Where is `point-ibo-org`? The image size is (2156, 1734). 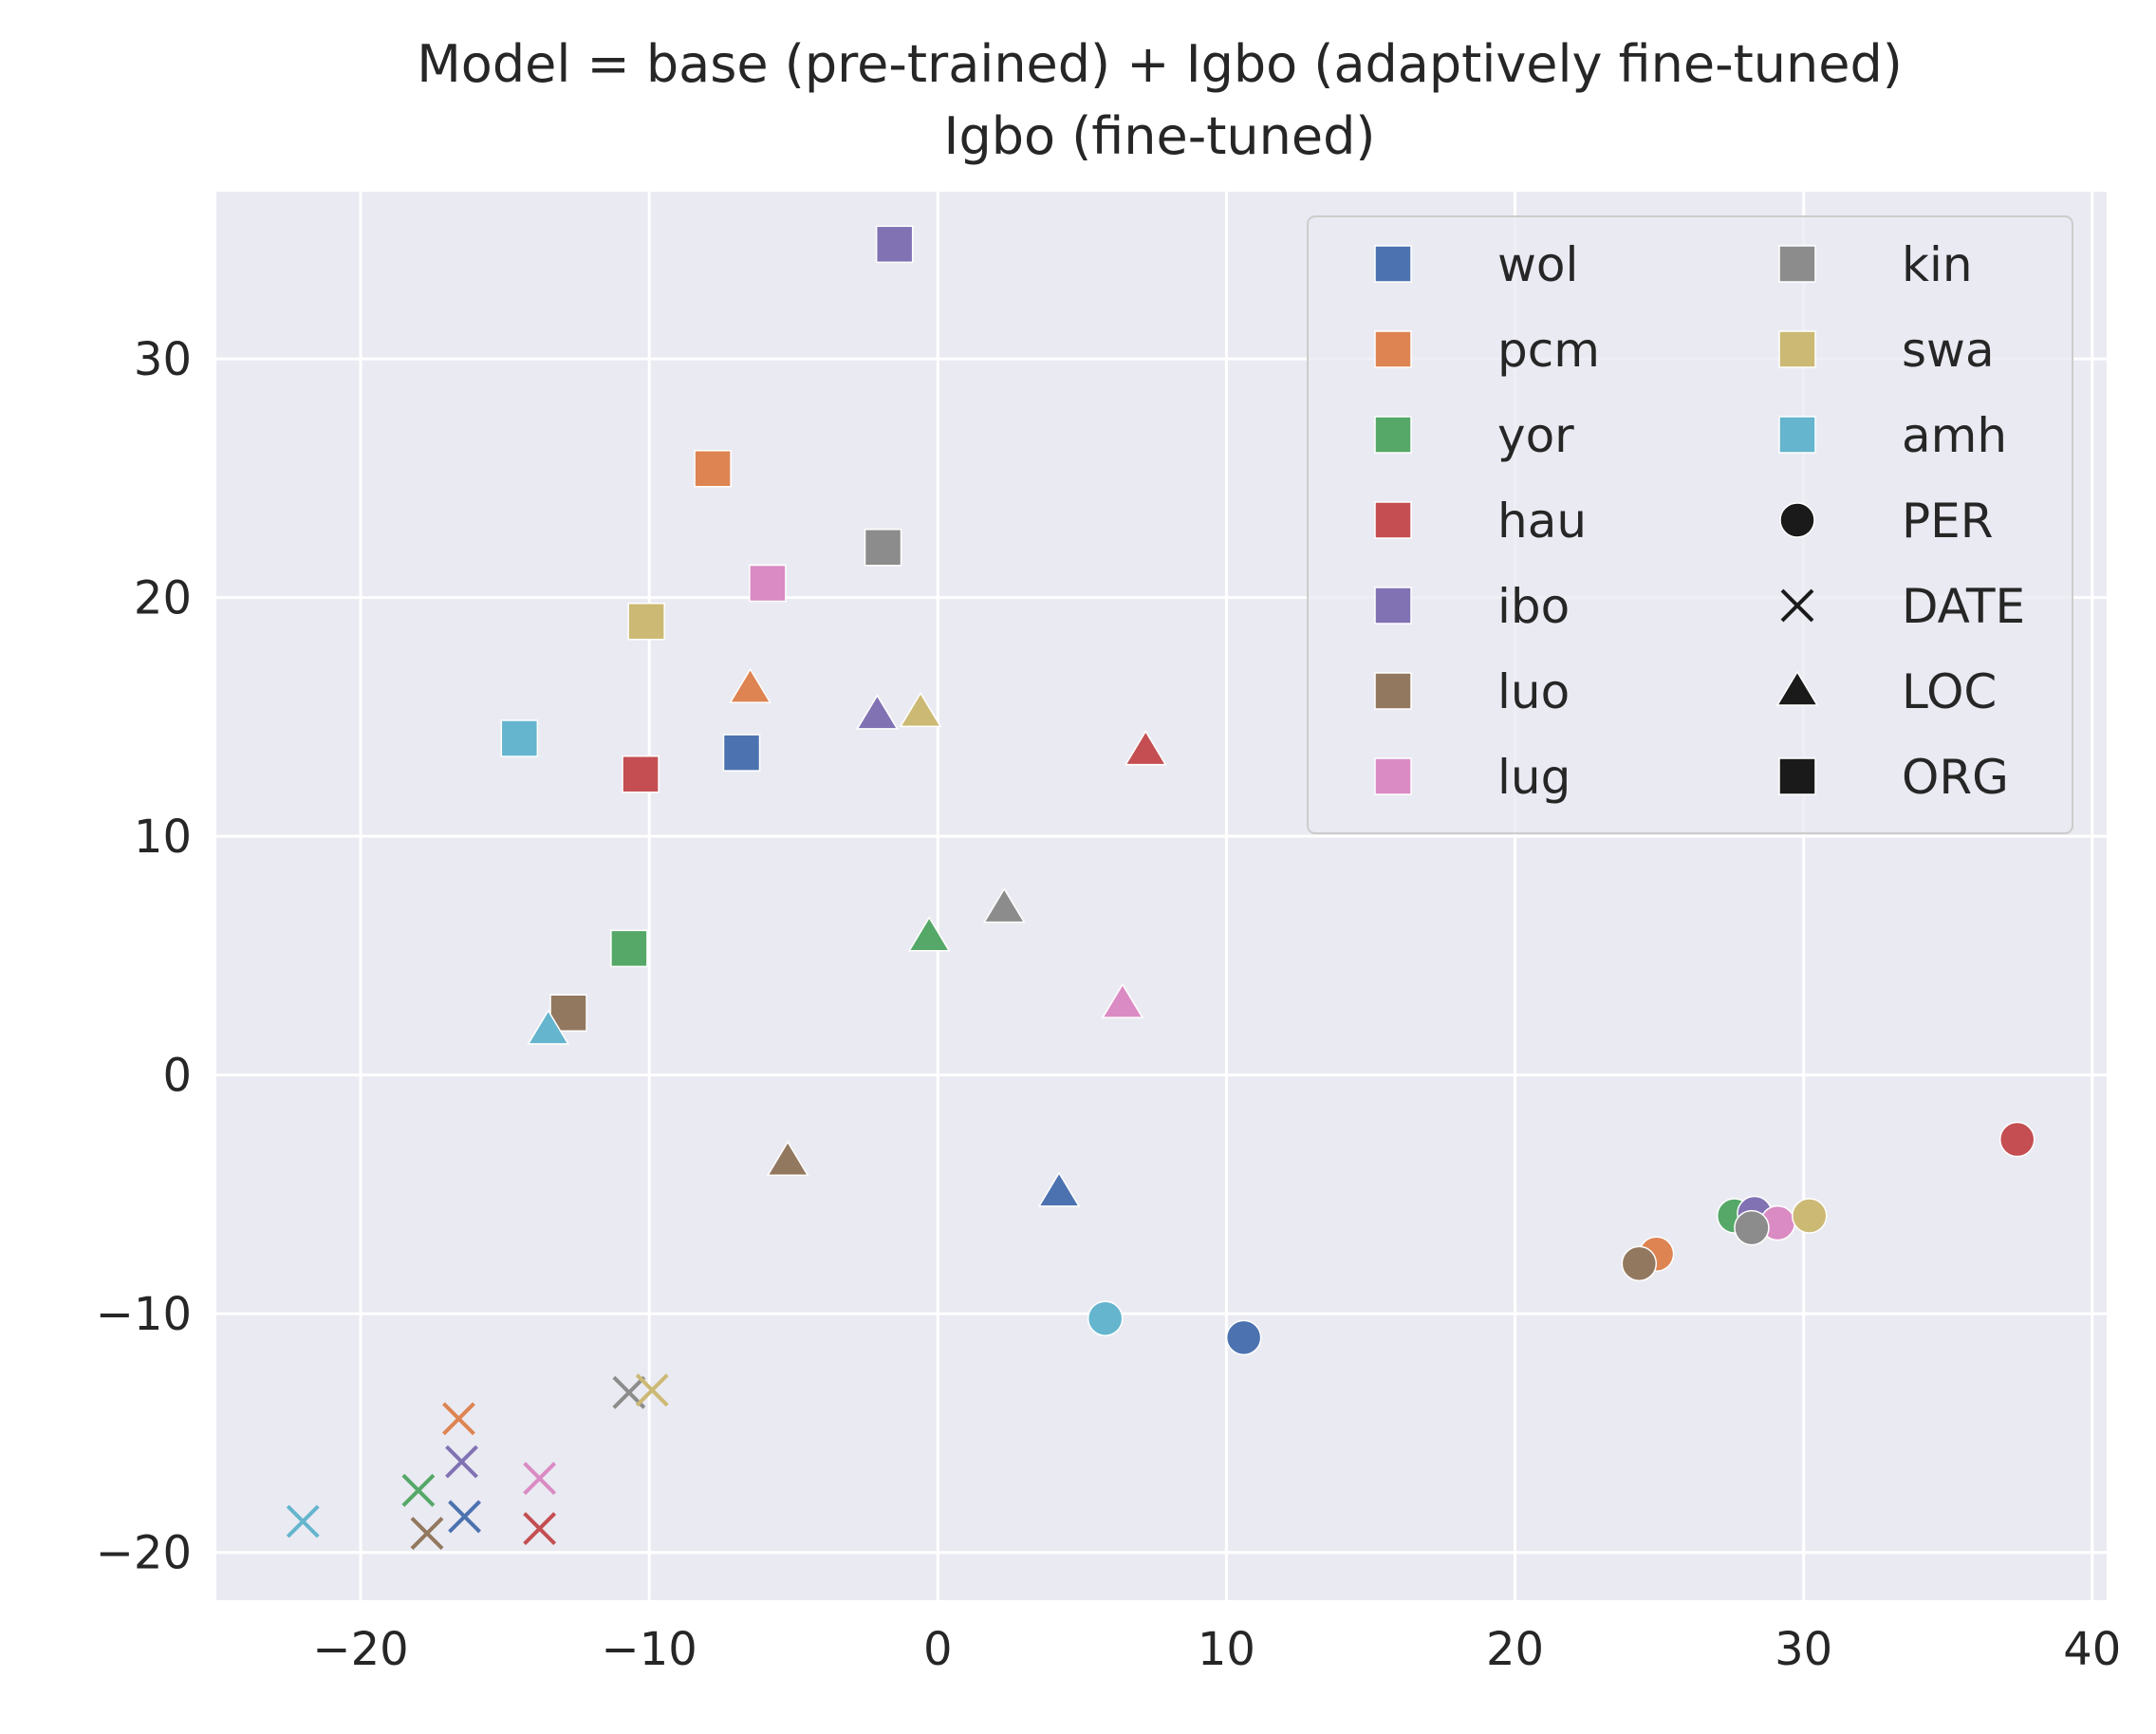 point-ibo-org is located at coordinates (894, 244).